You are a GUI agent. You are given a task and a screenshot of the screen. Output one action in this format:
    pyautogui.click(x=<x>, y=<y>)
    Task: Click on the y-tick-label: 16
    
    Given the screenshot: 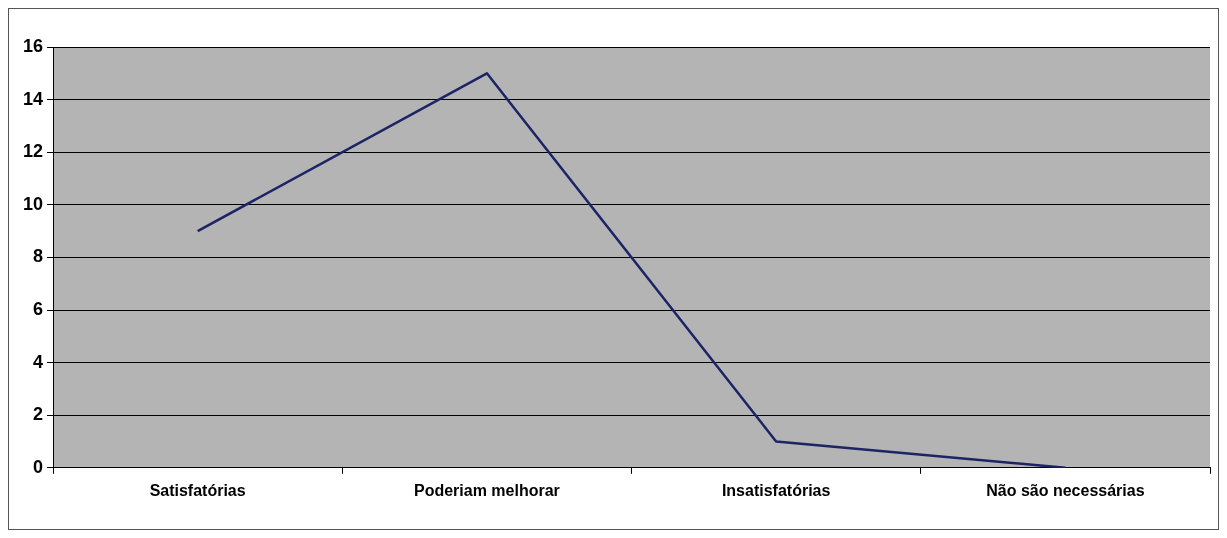 What is the action you would take?
    pyautogui.click(x=33, y=45)
    